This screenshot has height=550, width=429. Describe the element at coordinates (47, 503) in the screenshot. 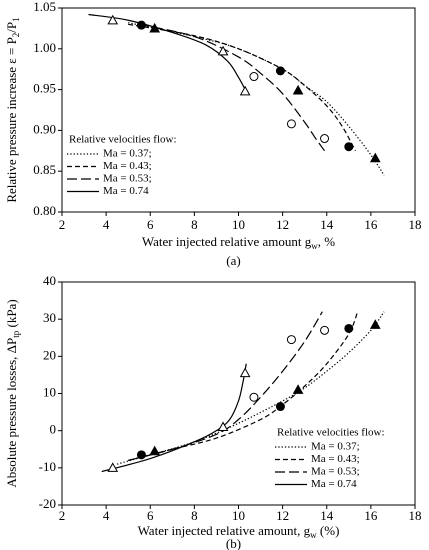

I see `y-tick-label: -20` at that location.